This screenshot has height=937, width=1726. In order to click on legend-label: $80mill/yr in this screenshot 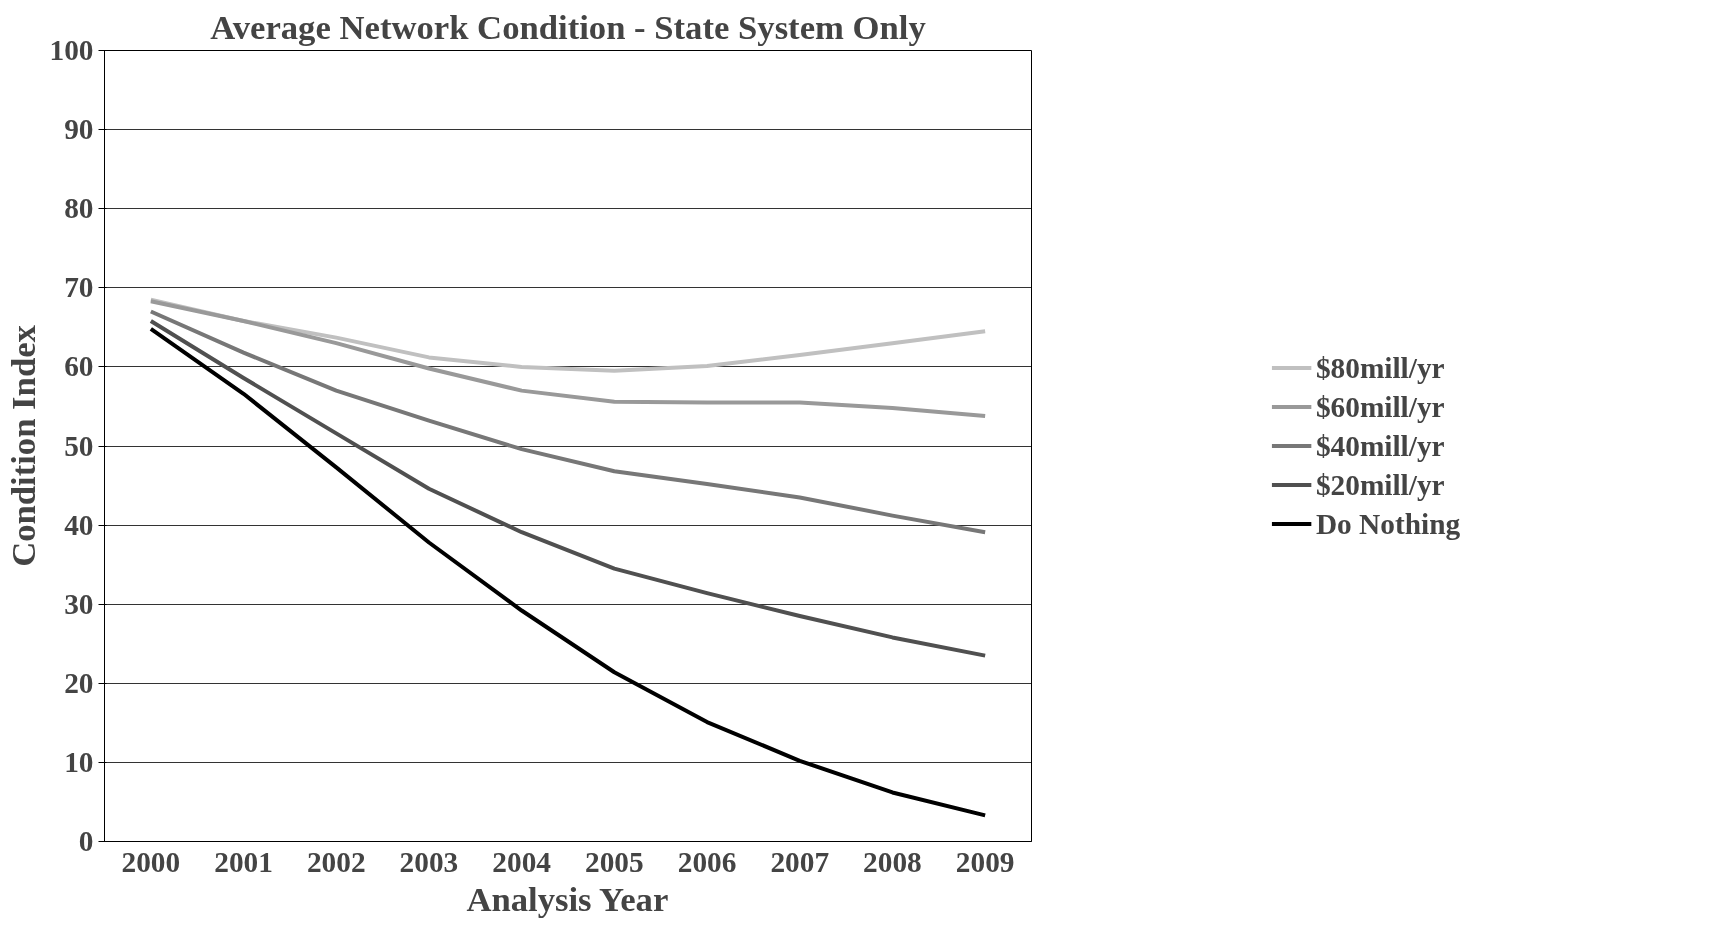, I will do `click(1380, 367)`.